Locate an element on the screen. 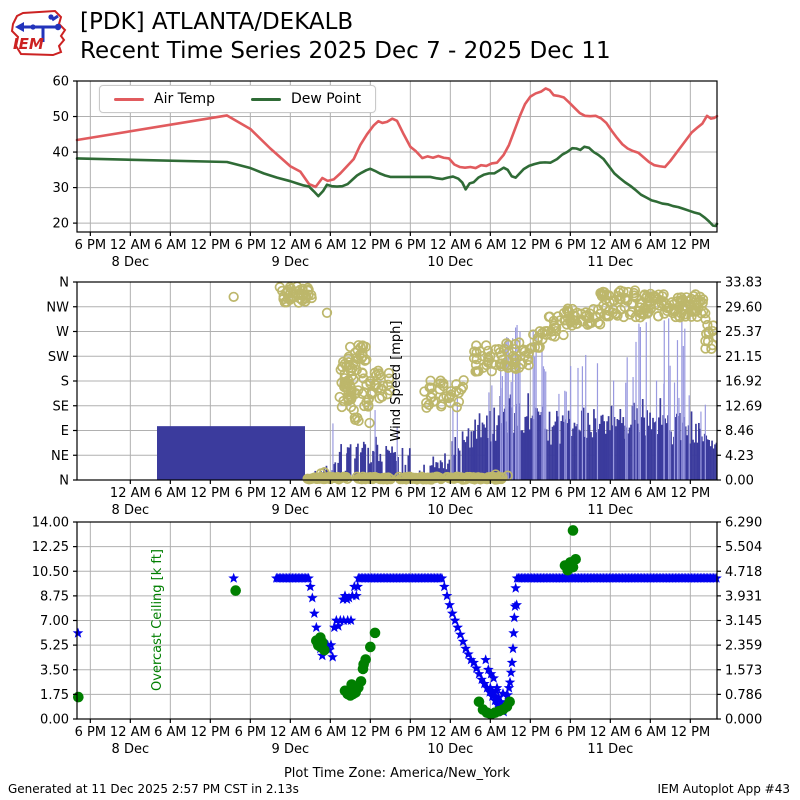 Image resolution: width=800 pixels, height=800 pixels. y-tick-label: 6.290 is located at coordinates (743, 523).